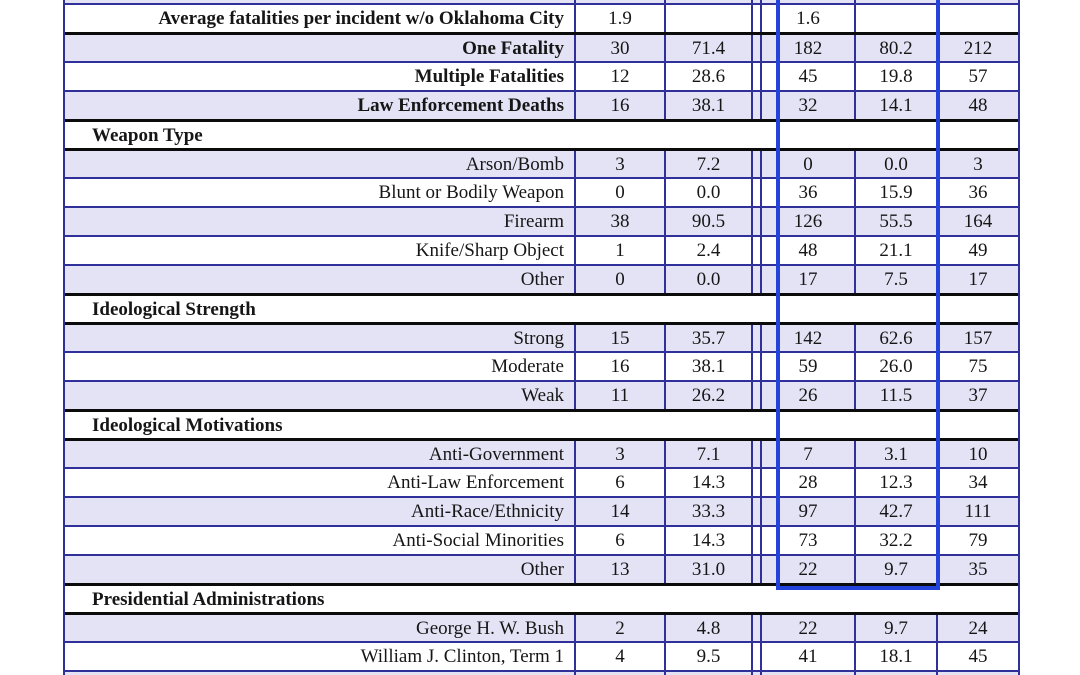  Describe the element at coordinates (709, 454) in the screenshot. I see `value-cell-pct1: 7.1` at that location.